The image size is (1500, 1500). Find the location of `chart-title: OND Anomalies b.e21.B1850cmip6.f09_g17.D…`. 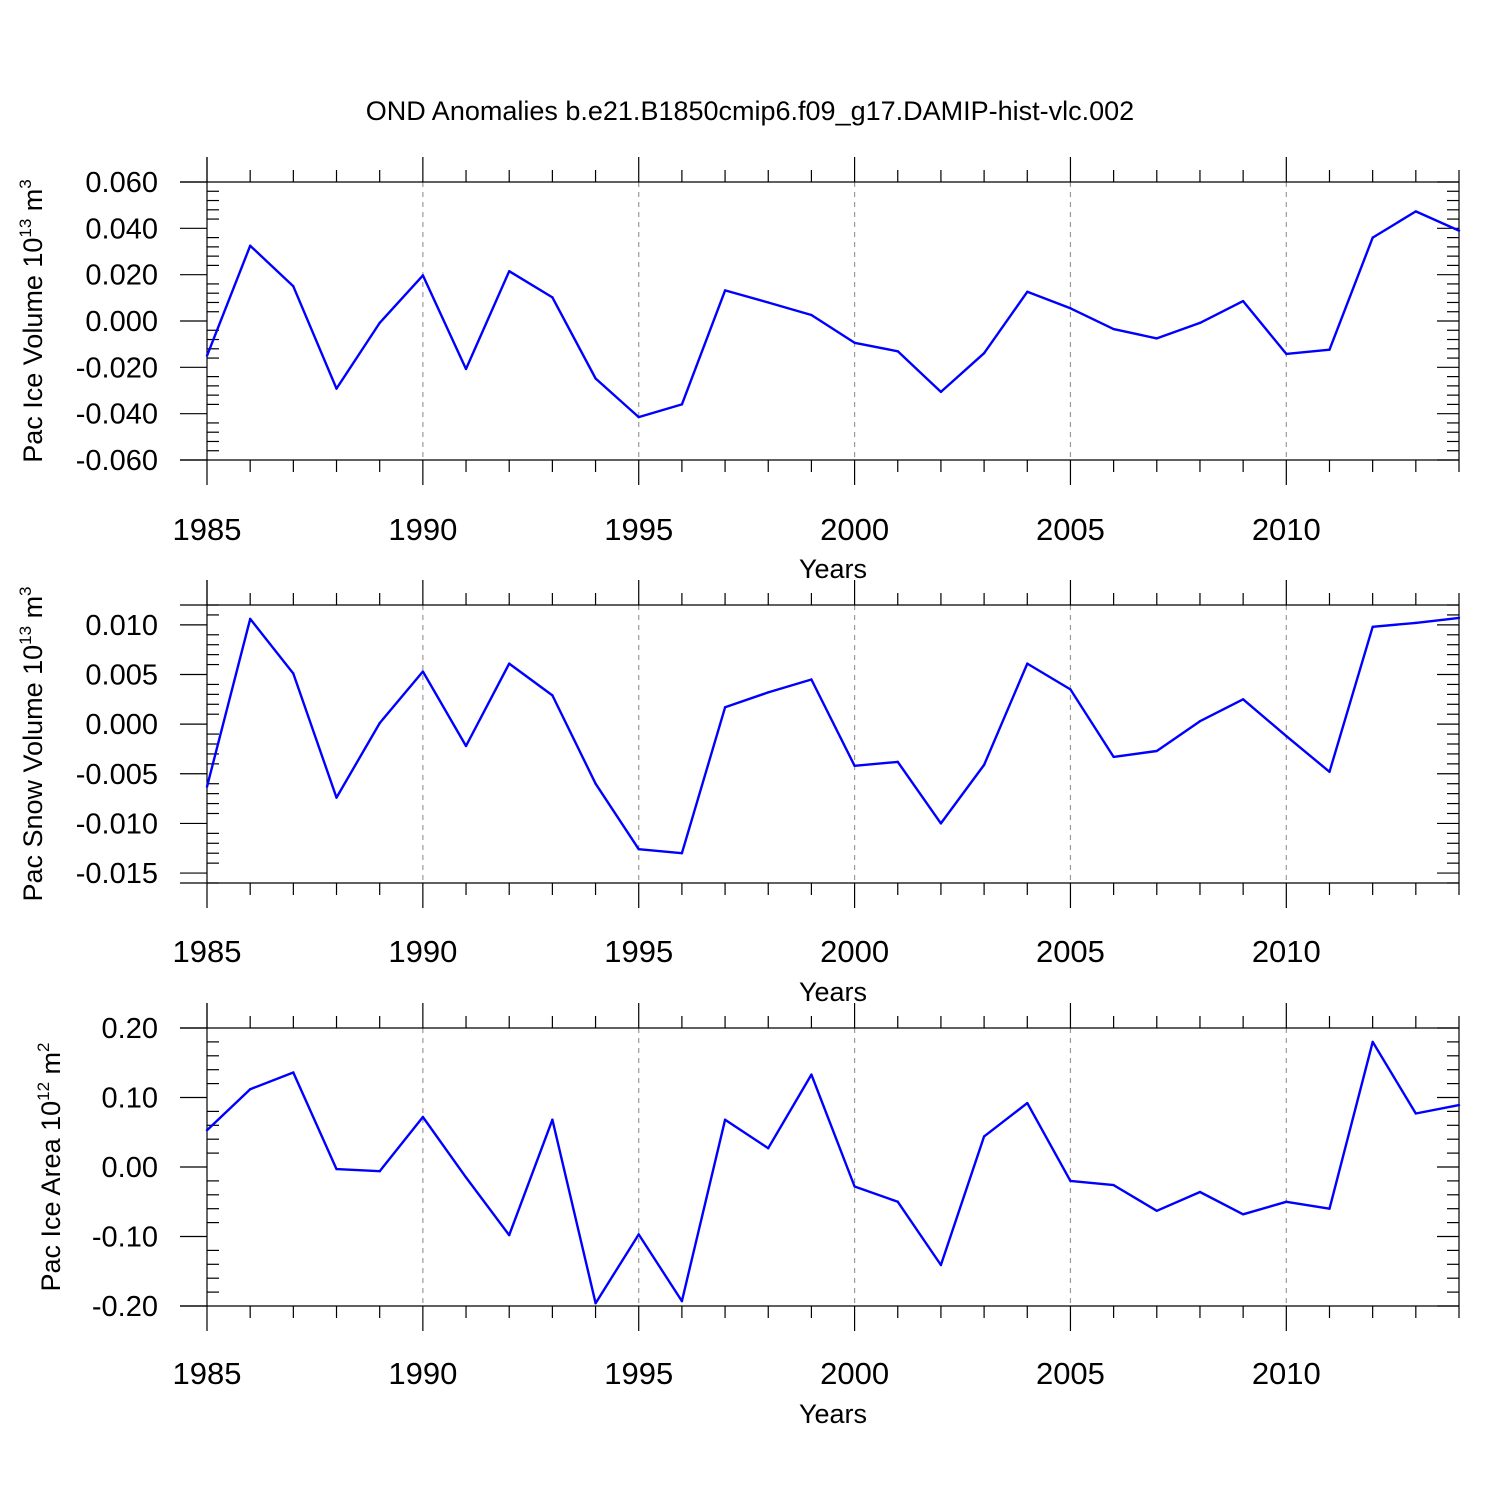

chart-title: OND Anomalies b.e21.B1850cmip6.f09_g17.D… is located at coordinates (750, 111).